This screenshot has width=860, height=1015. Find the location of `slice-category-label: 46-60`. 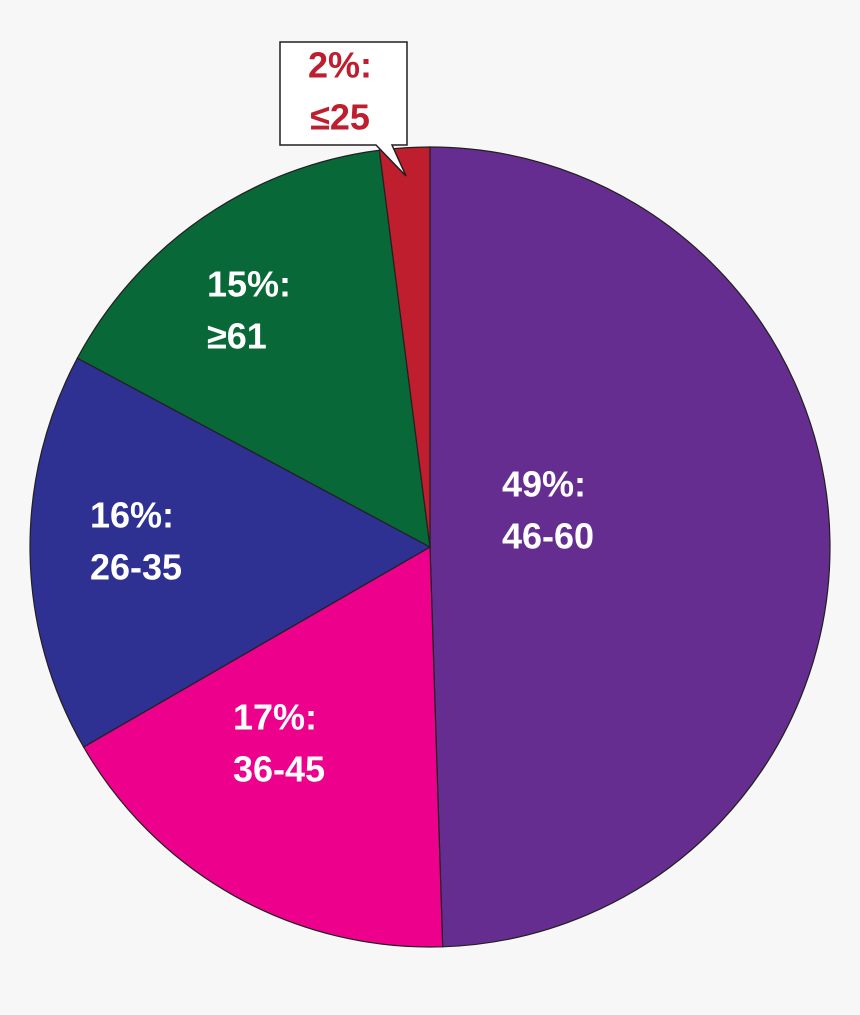

slice-category-label: 46-60 is located at coordinates (548, 536).